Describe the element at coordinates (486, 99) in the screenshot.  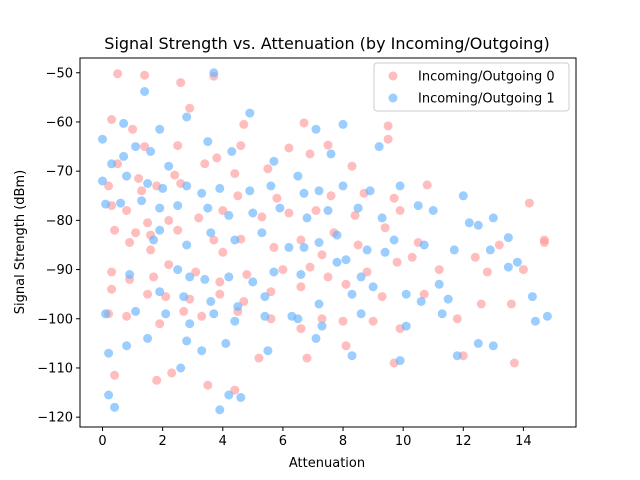
I see `legend-label: Incoming/Outgoing 1` at that location.